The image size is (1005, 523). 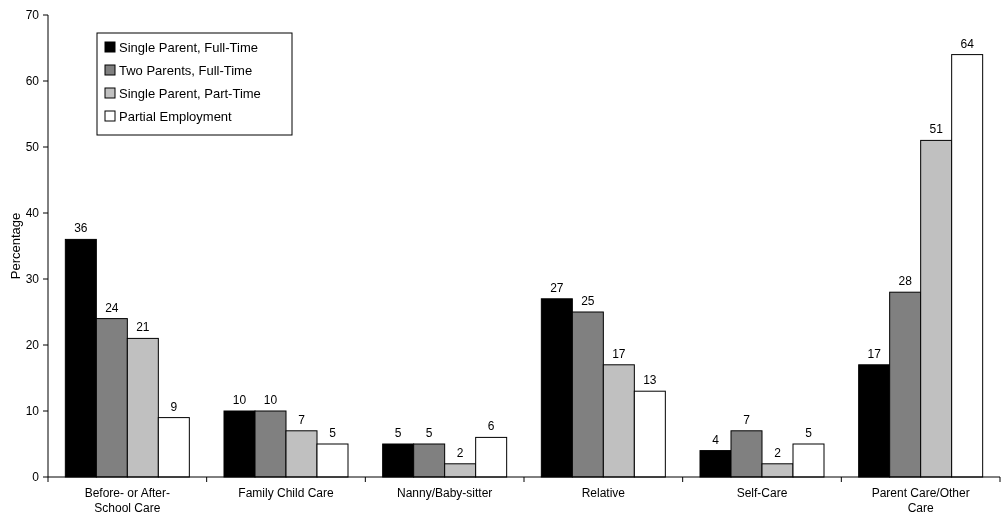 What do you see at coordinates (32, 81) in the screenshot?
I see `y-tick-label: 60` at bounding box center [32, 81].